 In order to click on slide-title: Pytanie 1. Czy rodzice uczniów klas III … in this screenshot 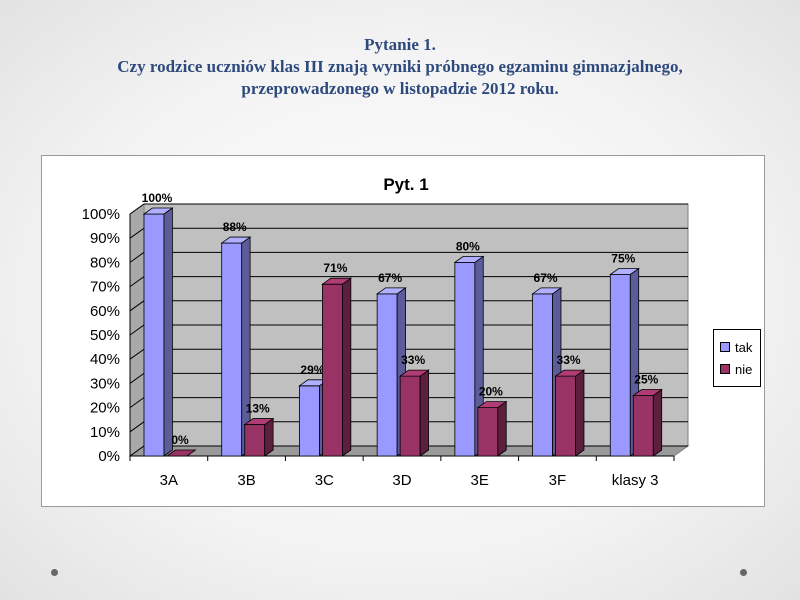, I will do `click(400, 67)`.